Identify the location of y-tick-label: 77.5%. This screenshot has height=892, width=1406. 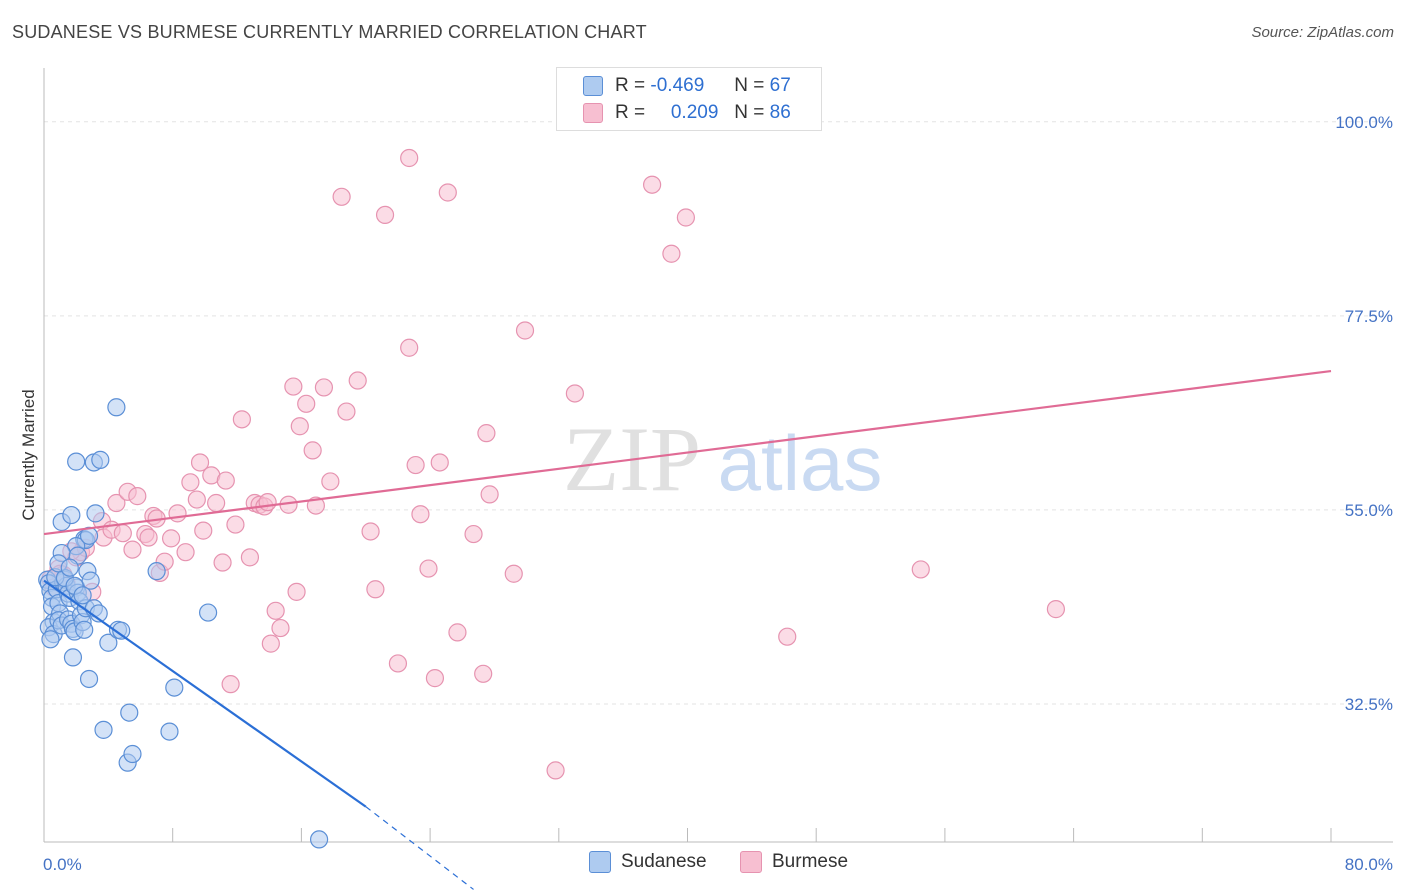
(1369, 316).